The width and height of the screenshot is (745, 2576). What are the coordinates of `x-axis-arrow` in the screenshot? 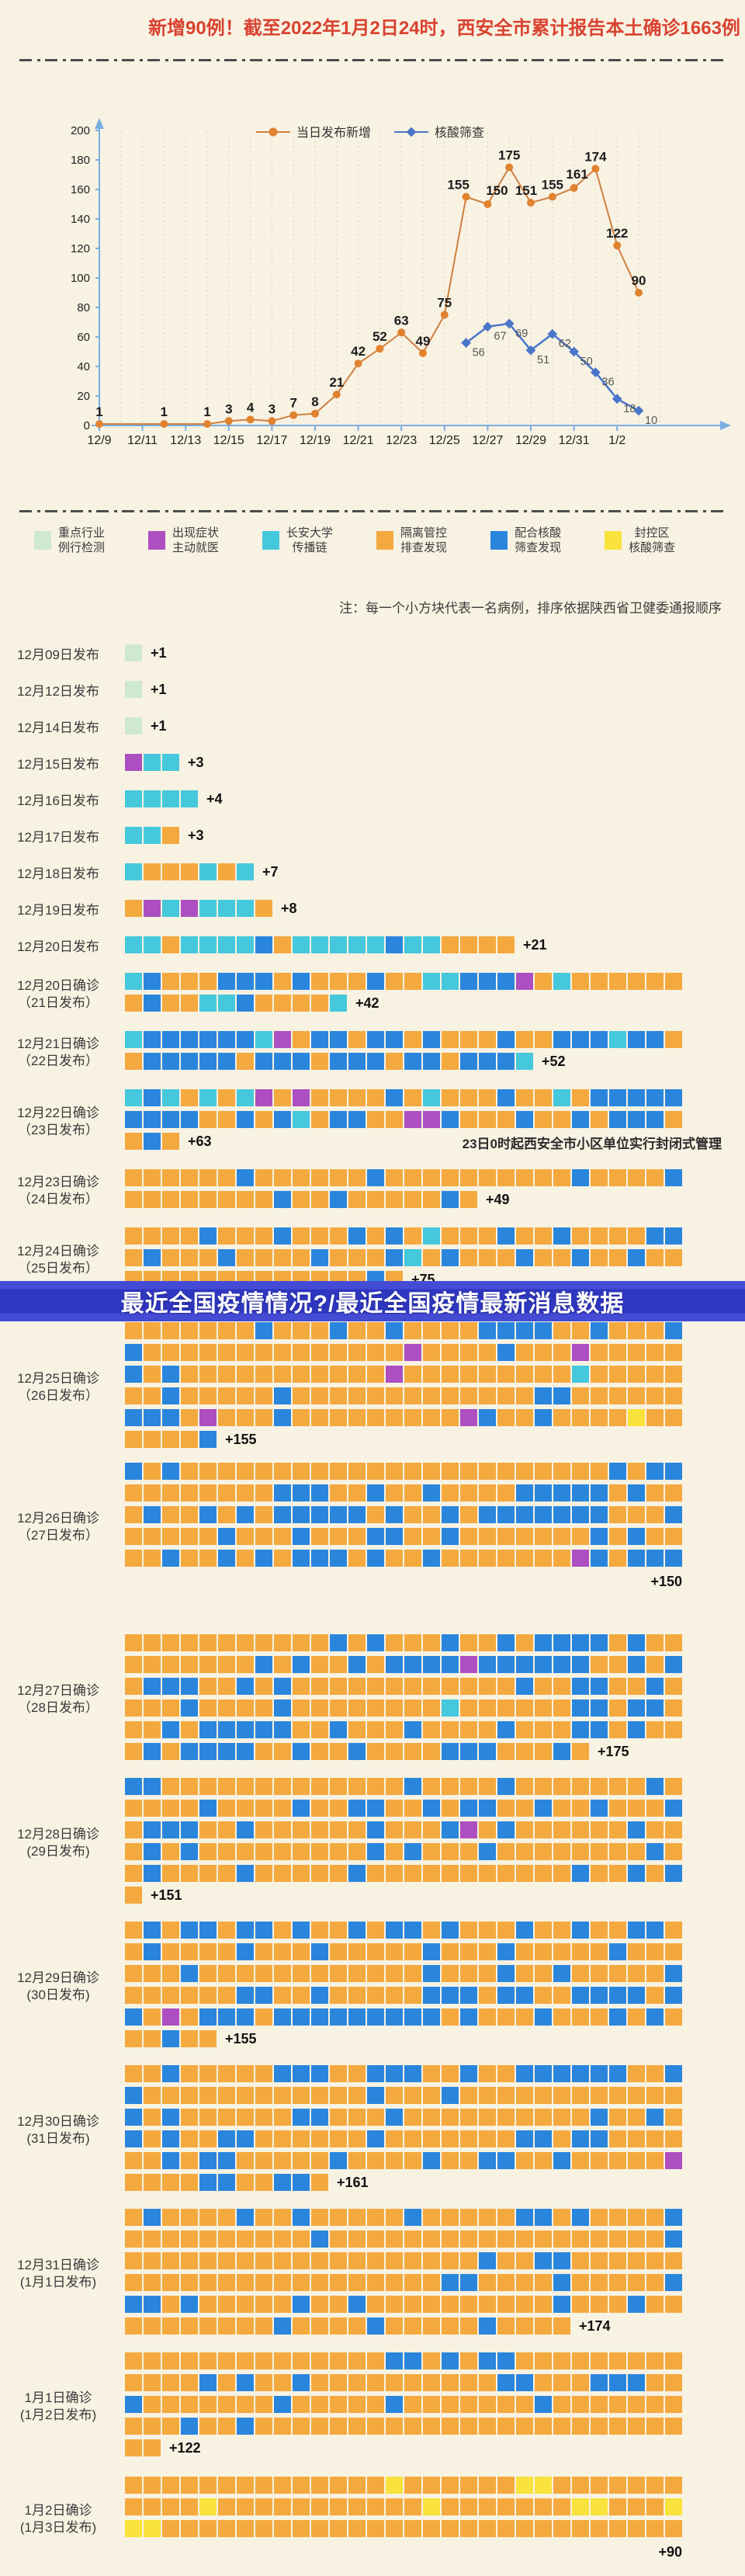 It's located at (725, 425).